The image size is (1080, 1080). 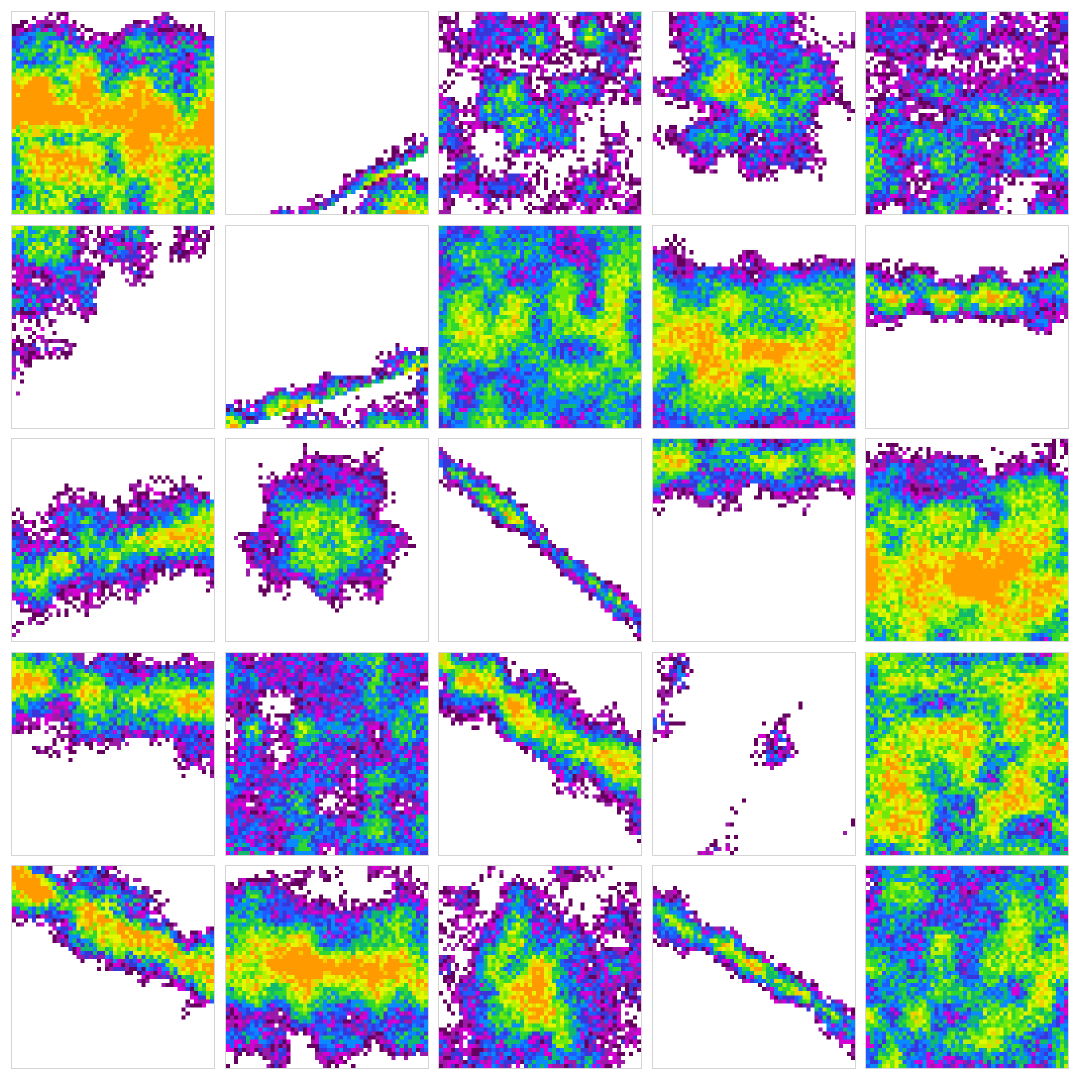 I want to click on heatmap-tile-r5c4, so click(x=753, y=967).